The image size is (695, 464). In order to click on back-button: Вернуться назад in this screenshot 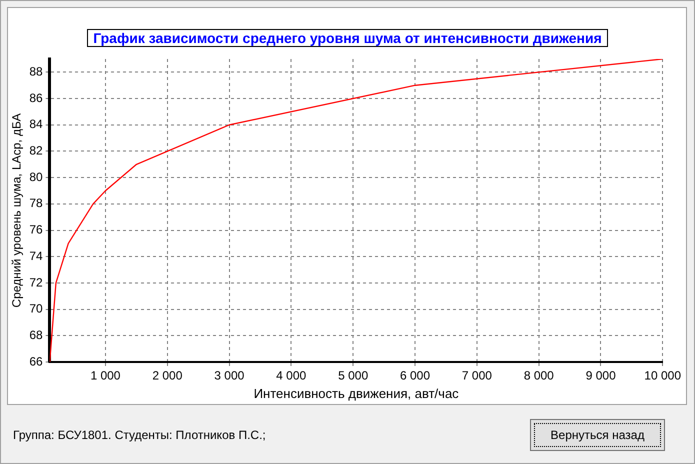, I will do `click(597, 435)`.